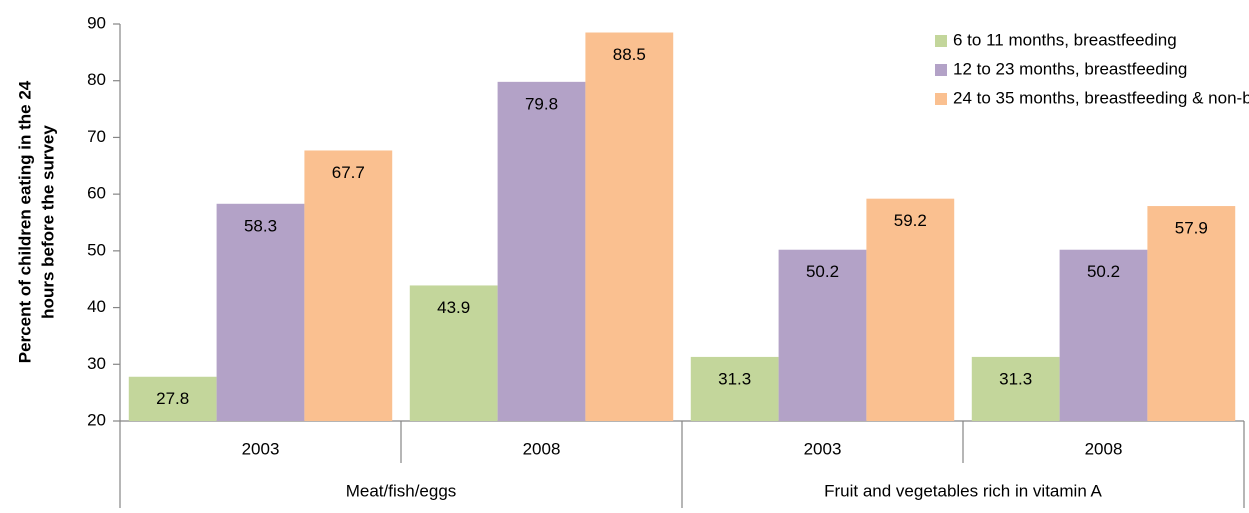  Describe the element at coordinates (1191, 228) in the screenshot. I see `data-label: 57.9` at that location.